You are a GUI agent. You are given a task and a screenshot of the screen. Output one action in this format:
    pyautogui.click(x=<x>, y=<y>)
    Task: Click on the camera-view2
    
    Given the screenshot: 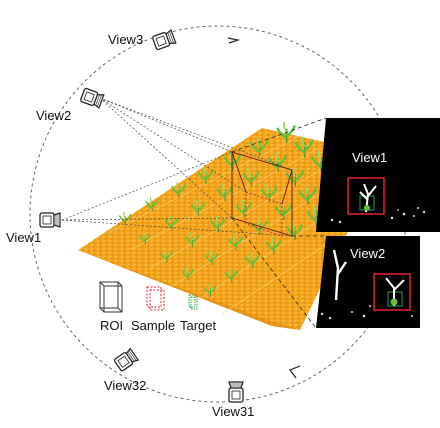 What is the action you would take?
    pyautogui.click(x=92, y=98)
    